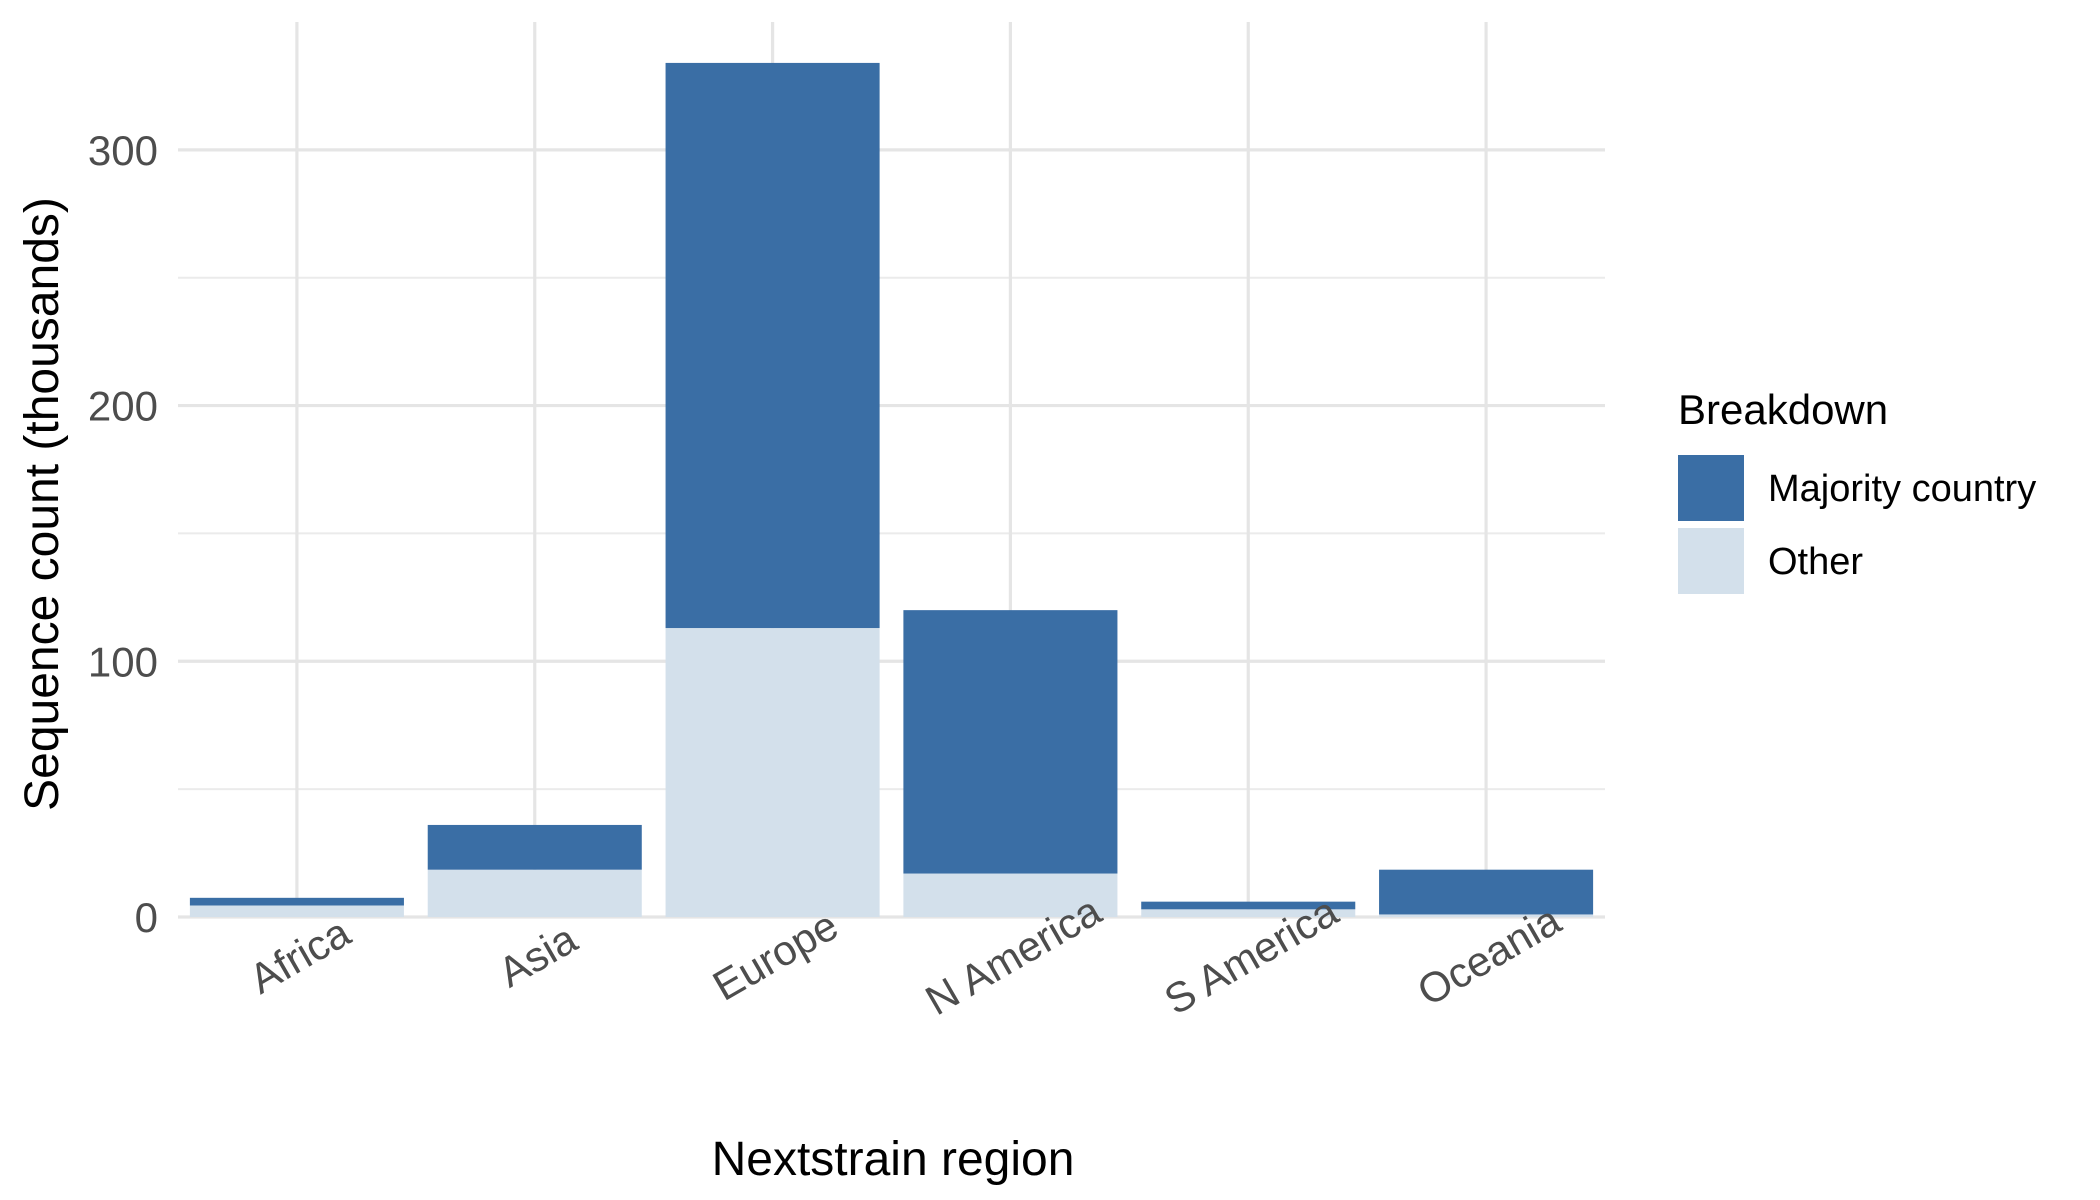 This screenshot has height=1200, width=2100. Describe the element at coordinates (296, 901) in the screenshot. I see `bar-africa-majority-country` at that location.